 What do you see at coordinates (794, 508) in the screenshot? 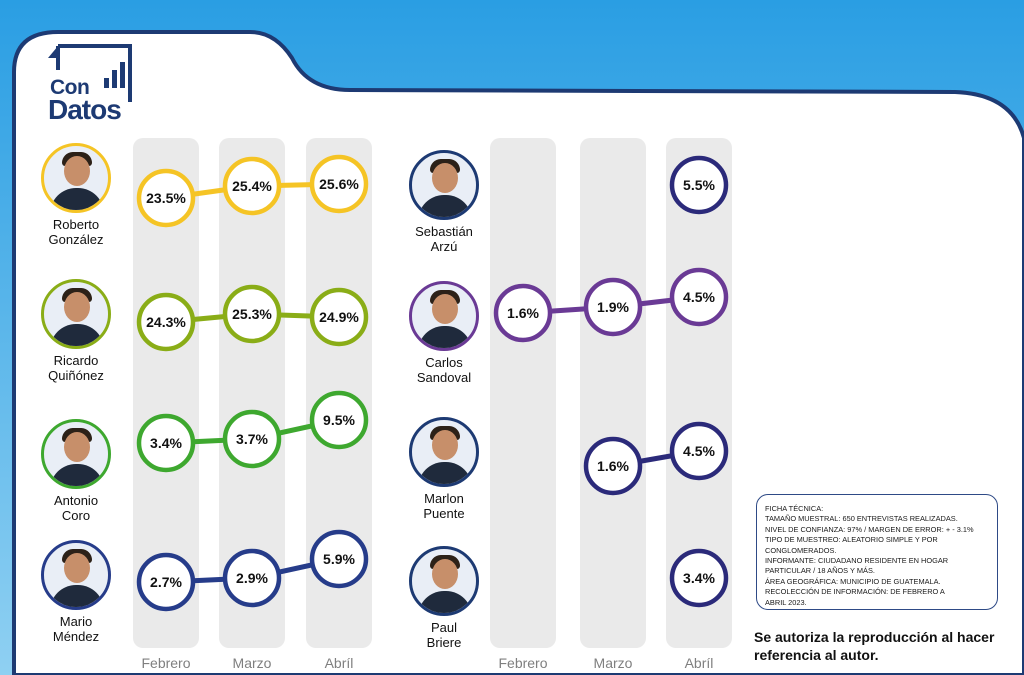
I see `ficha-line: FICHA TÉCNICA:` at bounding box center [794, 508].